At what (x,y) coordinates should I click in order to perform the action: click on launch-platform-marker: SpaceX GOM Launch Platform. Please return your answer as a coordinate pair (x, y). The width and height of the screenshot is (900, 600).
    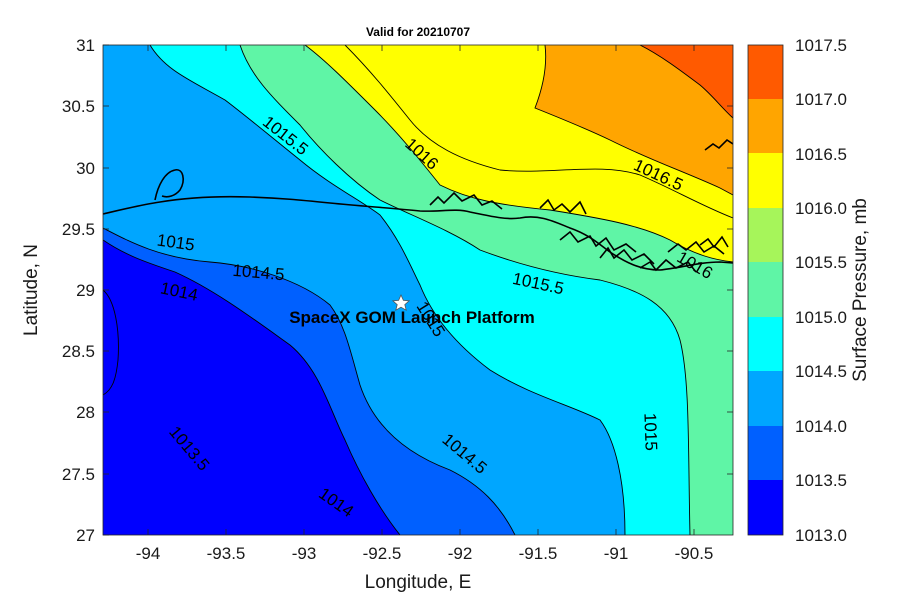
    Looking at the image, I should click on (412, 310).